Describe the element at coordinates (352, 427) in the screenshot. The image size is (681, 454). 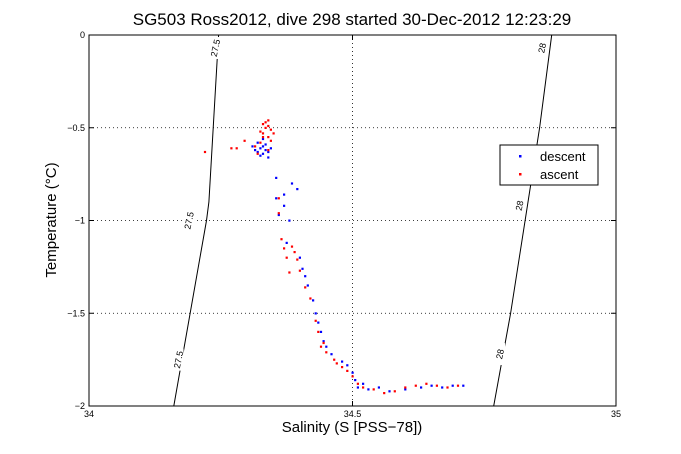
I see `x-axis-label: Salinity (S [PSS−78])` at that location.